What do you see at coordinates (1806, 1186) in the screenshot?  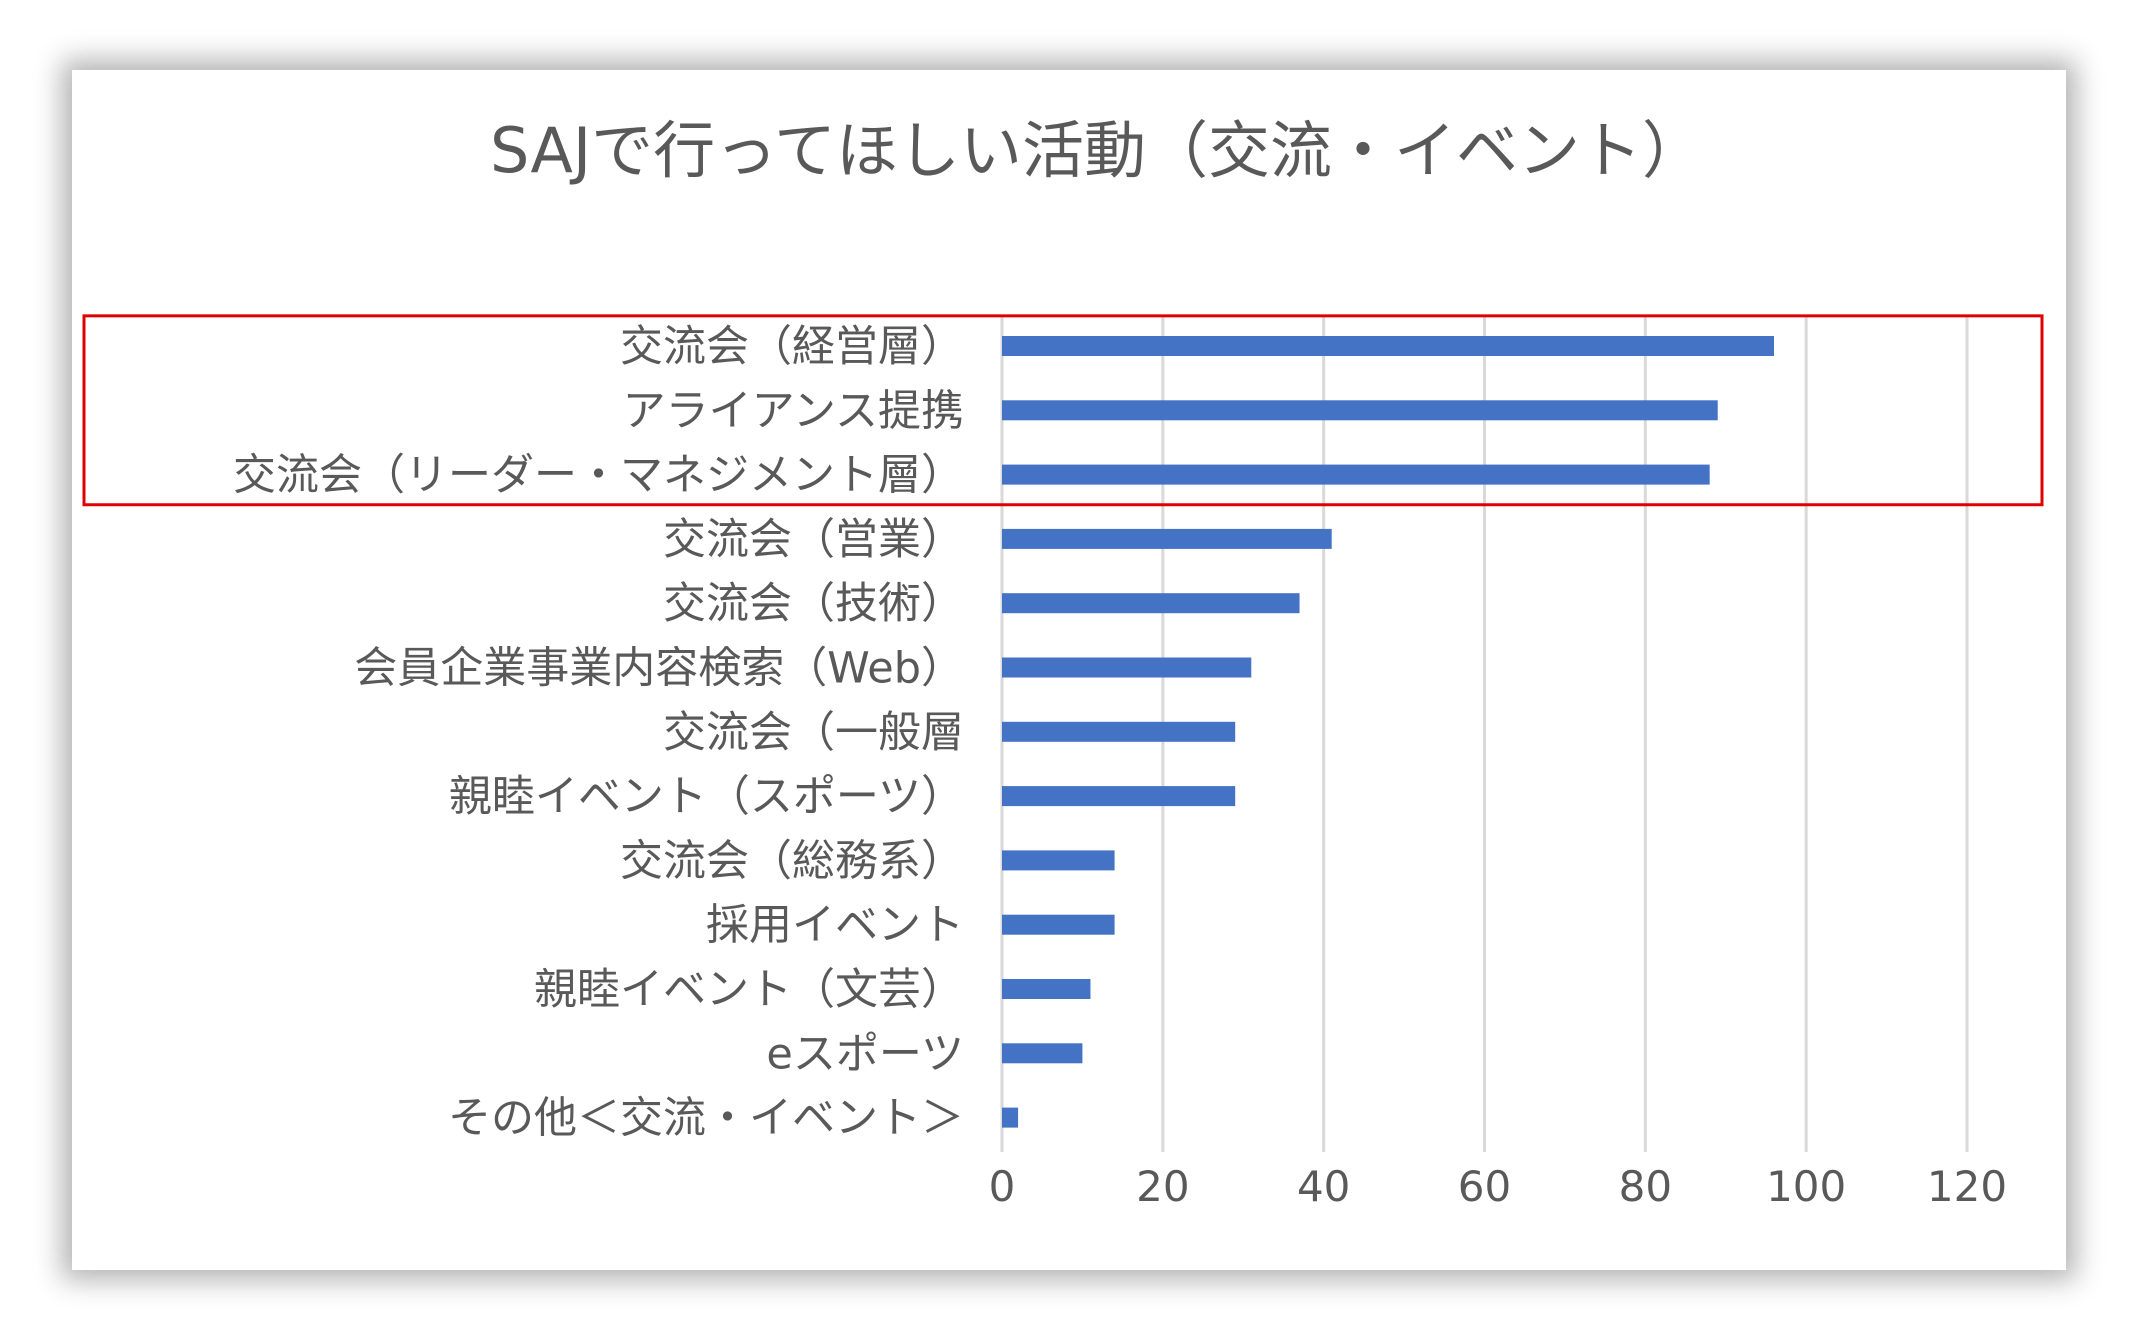 I see `x-tick-label: 100` at bounding box center [1806, 1186].